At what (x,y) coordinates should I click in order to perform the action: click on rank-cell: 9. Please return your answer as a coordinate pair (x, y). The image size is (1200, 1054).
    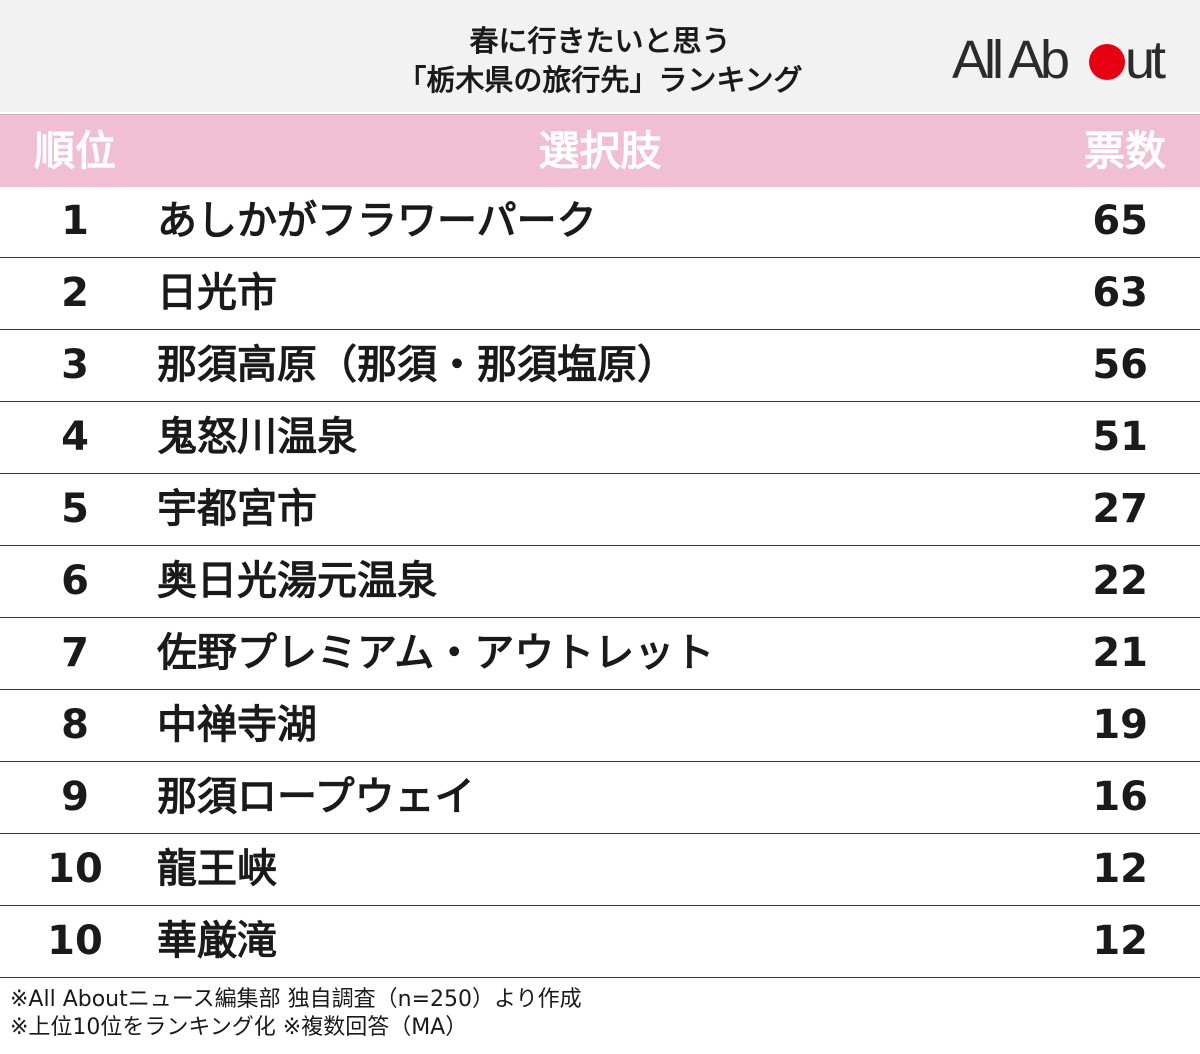
    Looking at the image, I should click on (75, 797).